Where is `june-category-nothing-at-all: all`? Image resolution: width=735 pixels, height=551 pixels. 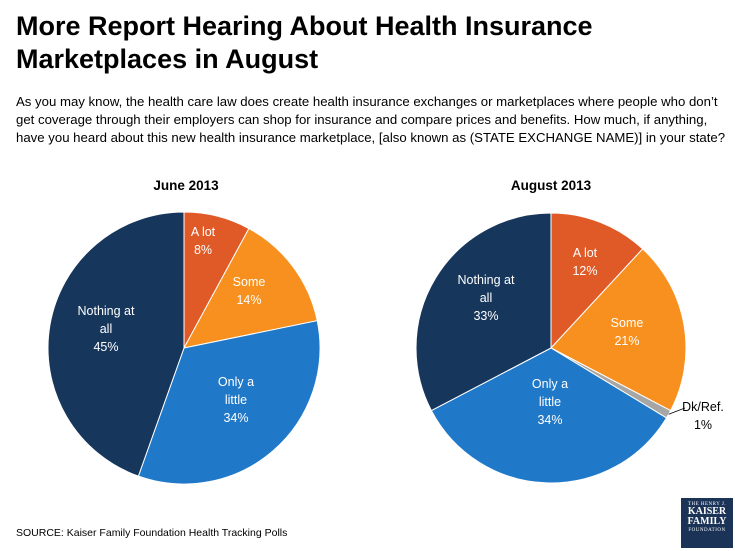 june-category-nothing-at-all: all is located at coordinates (106, 329).